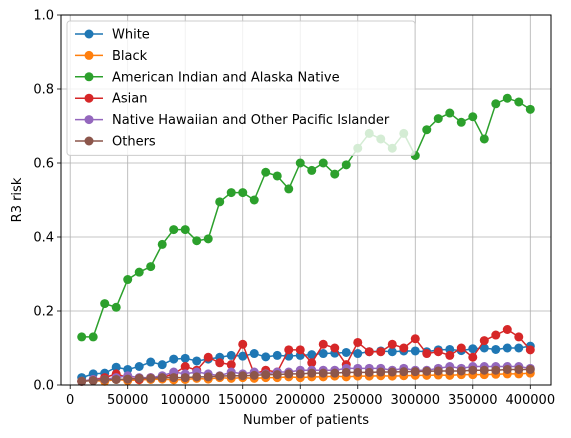  I want to click on x-tick-label: 150000, so click(243, 400).